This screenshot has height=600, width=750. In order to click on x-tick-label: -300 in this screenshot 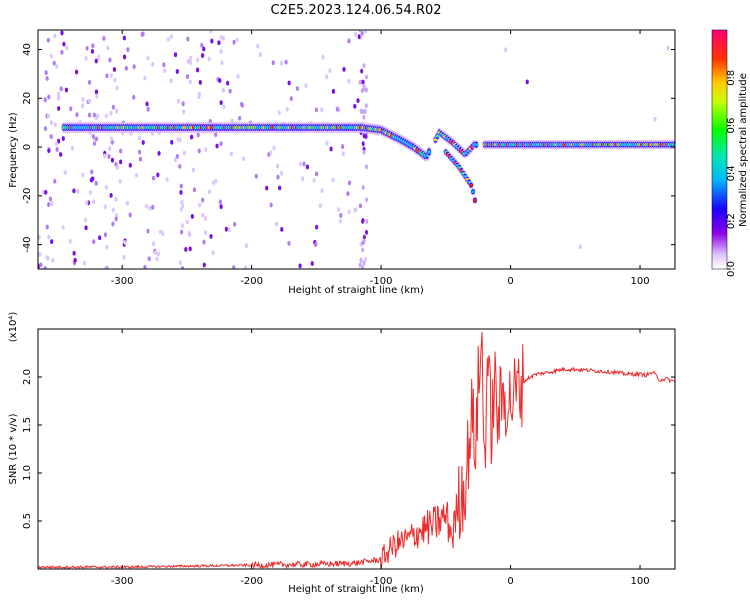, I will do `click(122, 281)`.